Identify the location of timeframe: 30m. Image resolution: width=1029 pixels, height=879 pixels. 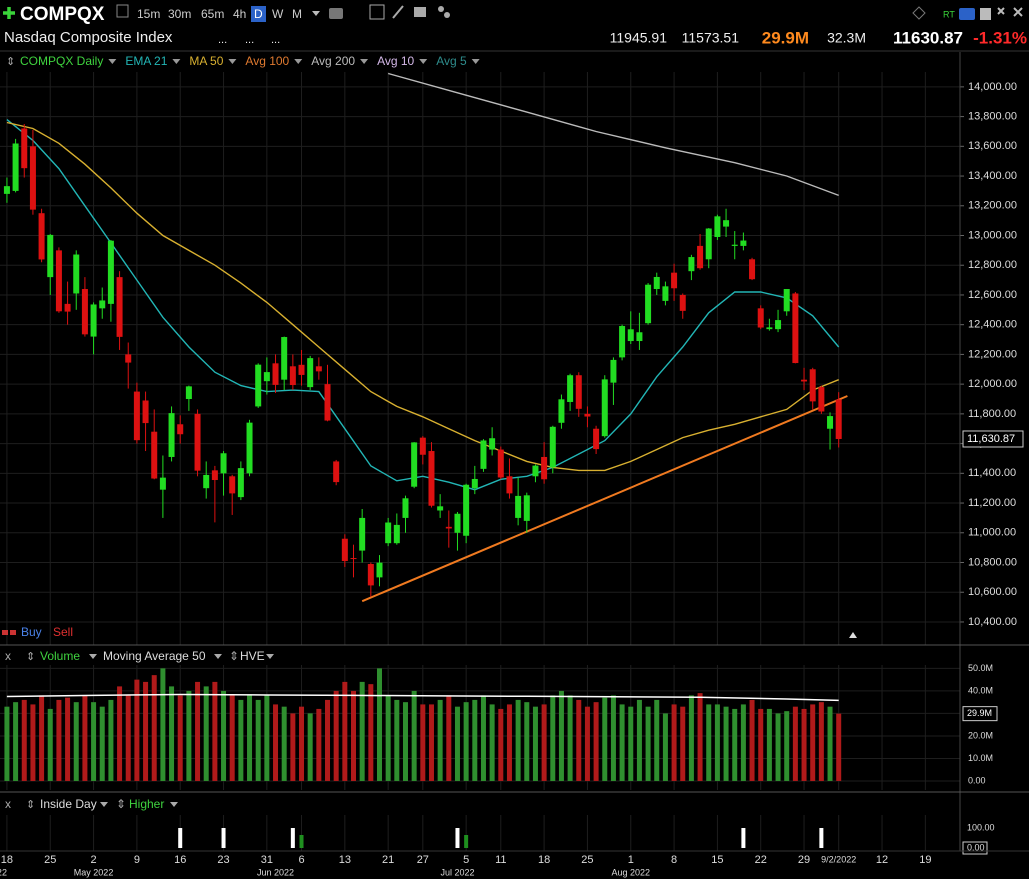
(179, 14).